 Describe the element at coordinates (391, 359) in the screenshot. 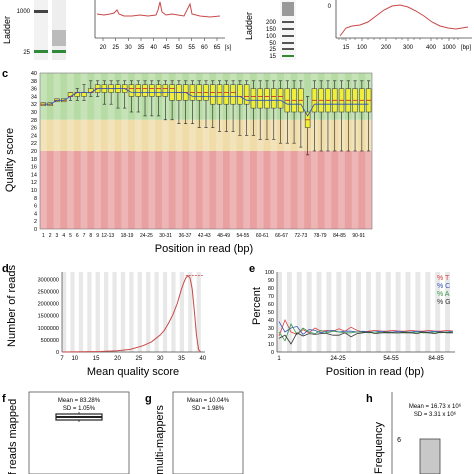

I see `panel-e-x-tick-label: 54-55` at that location.